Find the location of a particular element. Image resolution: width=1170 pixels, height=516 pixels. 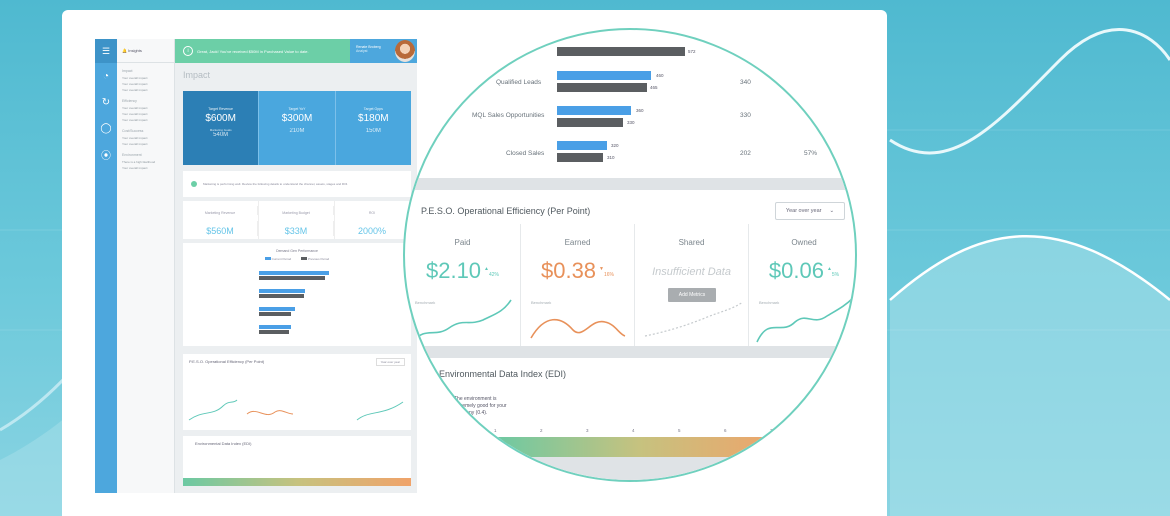

peso-card-owned: Owned $0.06 ▲5% Benchmark is located at coordinates (802, 285).